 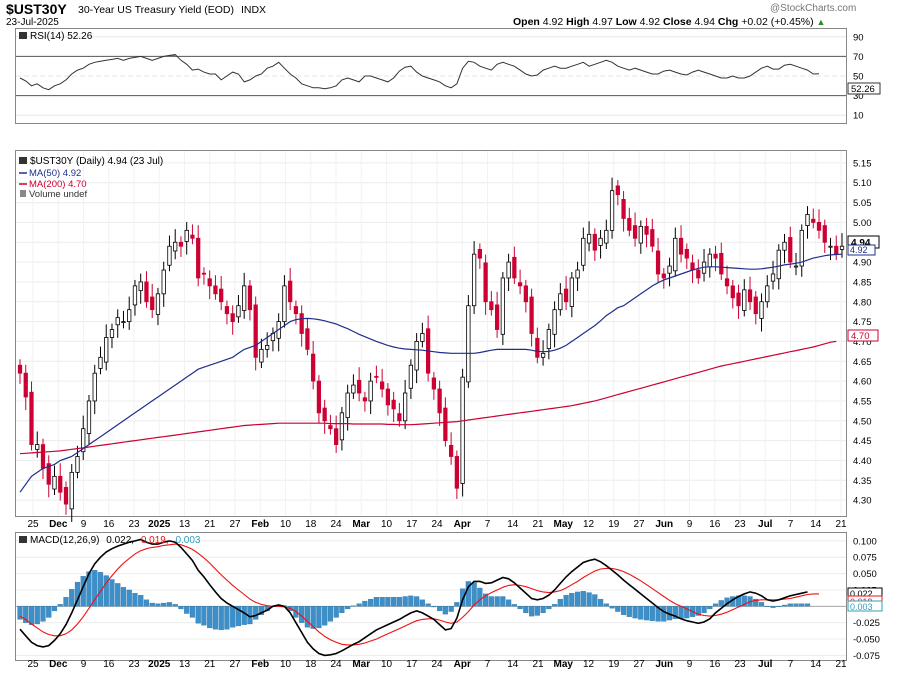 I want to click on macd-date-tick-label: 14, so click(x=513, y=664).